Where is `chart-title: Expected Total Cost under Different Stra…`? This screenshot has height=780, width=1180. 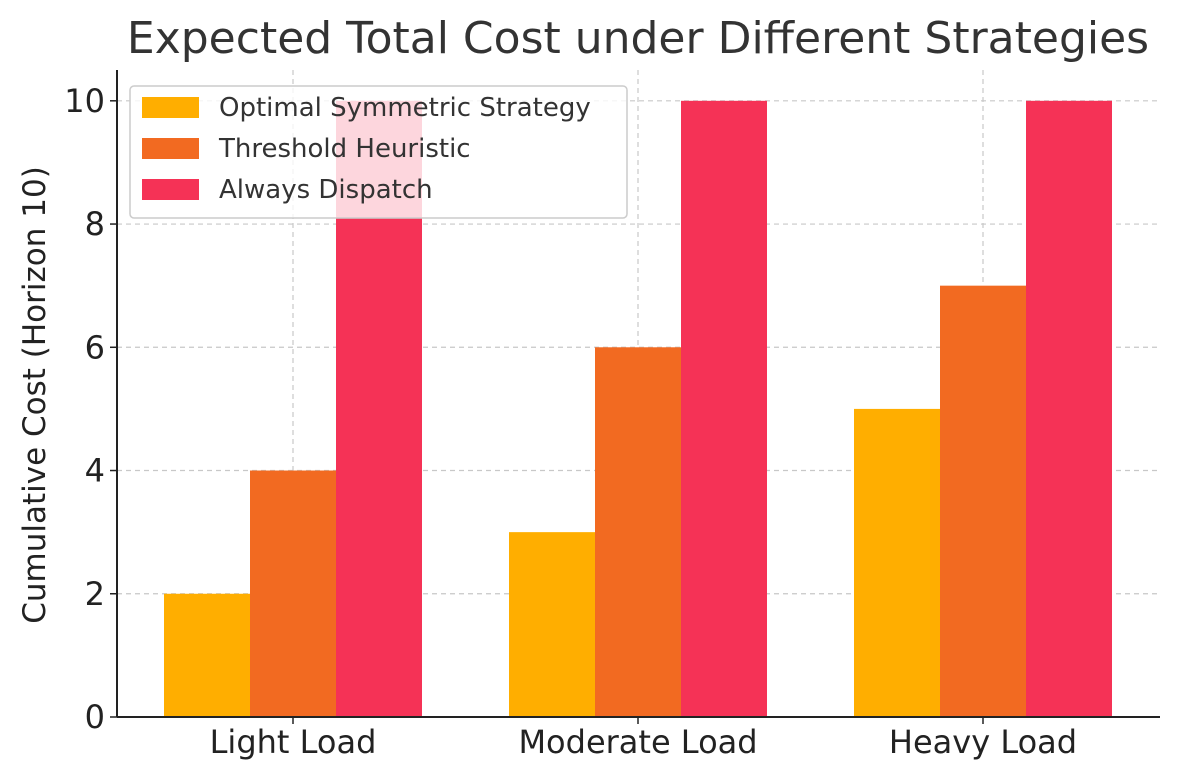
chart-title: Expected Total Cost under Different Stra… is located at coordinates (638, 38).